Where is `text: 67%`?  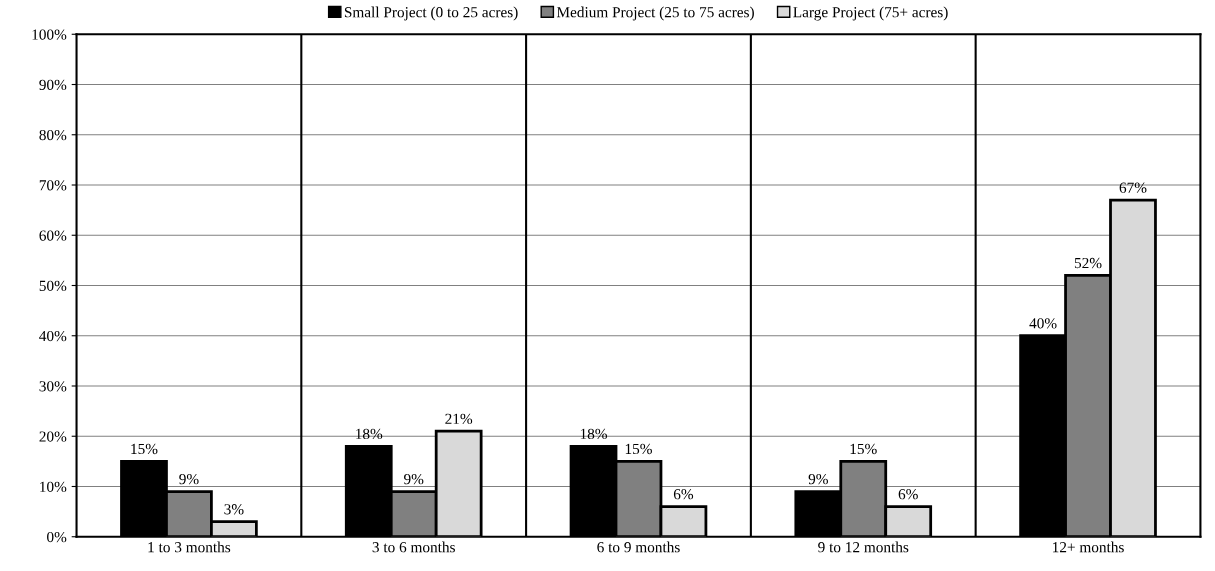
text: 67% is located at coordinates (1133, 187).